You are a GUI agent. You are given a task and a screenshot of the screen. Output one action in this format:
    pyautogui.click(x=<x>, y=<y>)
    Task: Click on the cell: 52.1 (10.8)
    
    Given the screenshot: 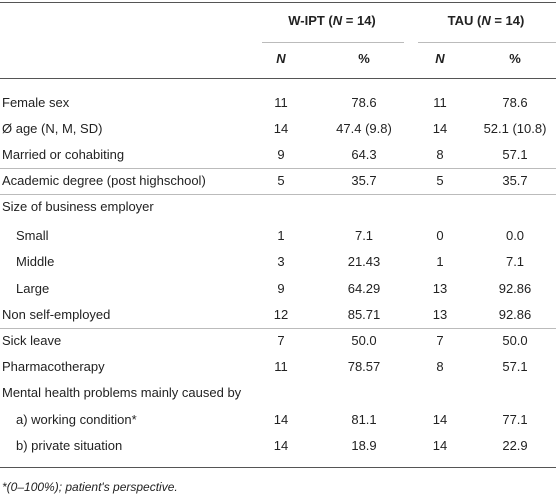 What is the action you would take?
    pyautogui.click(x=515, y=128)
    